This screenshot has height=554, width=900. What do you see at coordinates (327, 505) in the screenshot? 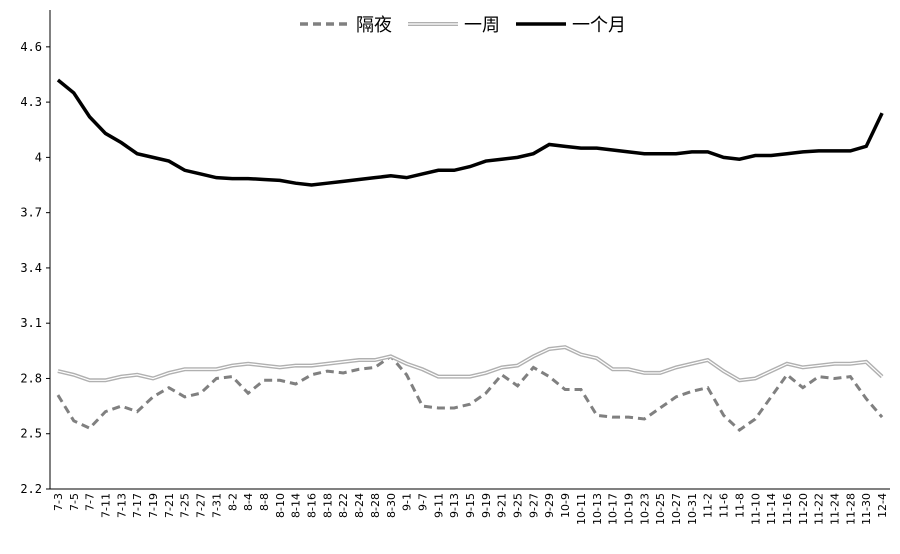
I see `x-tick-label: 8-18` at bounding box center [327, 505].